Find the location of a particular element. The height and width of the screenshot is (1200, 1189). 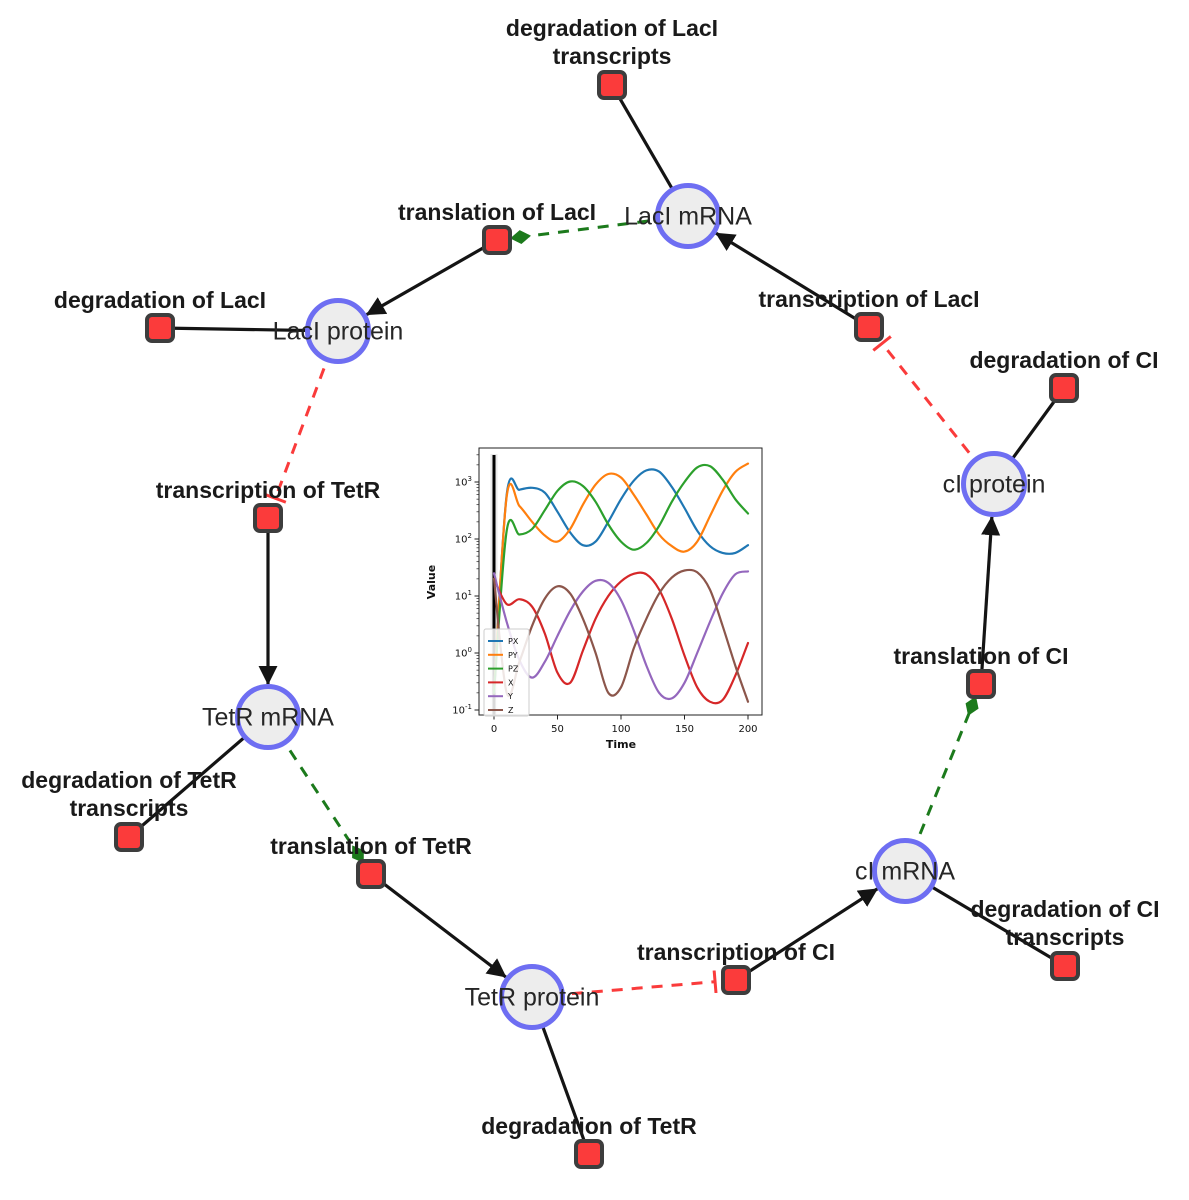

reaction-node-deg_tetr_transcripts is located at coordinates (129, 837).